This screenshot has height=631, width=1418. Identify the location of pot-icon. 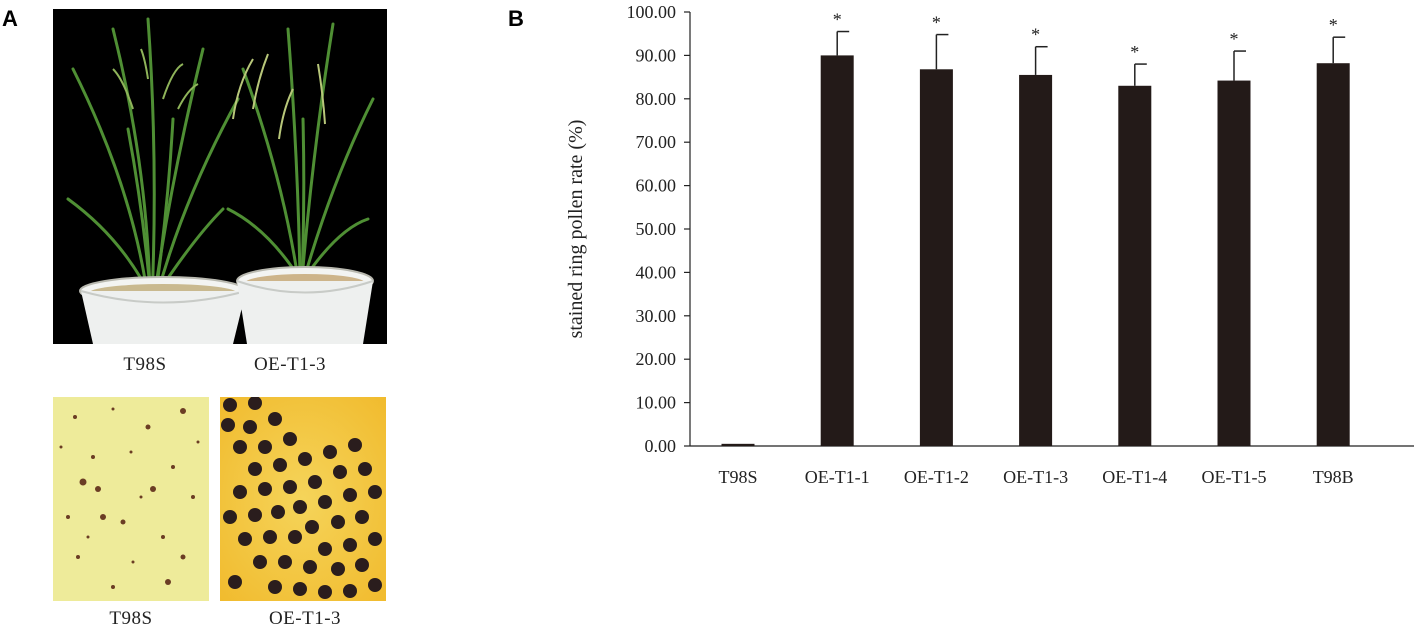
(226, 305).